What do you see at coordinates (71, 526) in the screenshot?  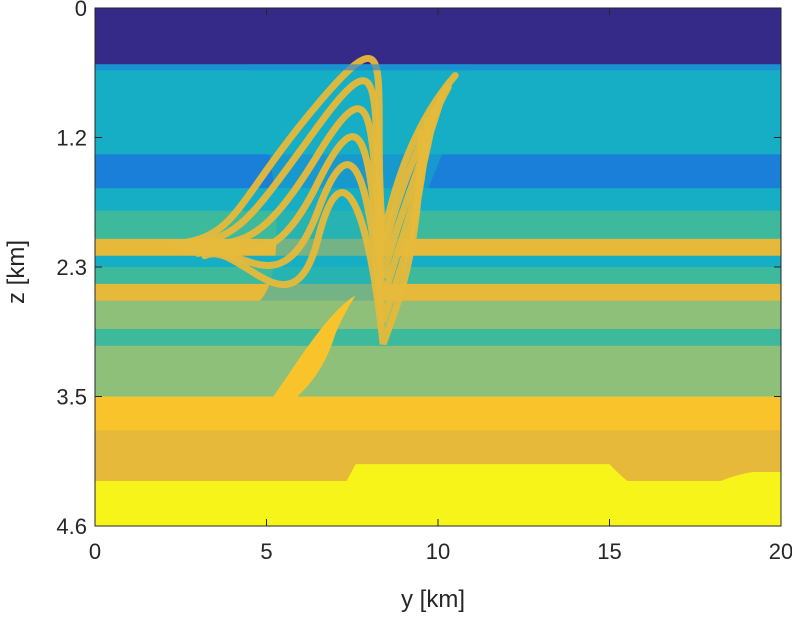 I see `y-tick-label-4: 4.6` at bounding box center [71, 526].